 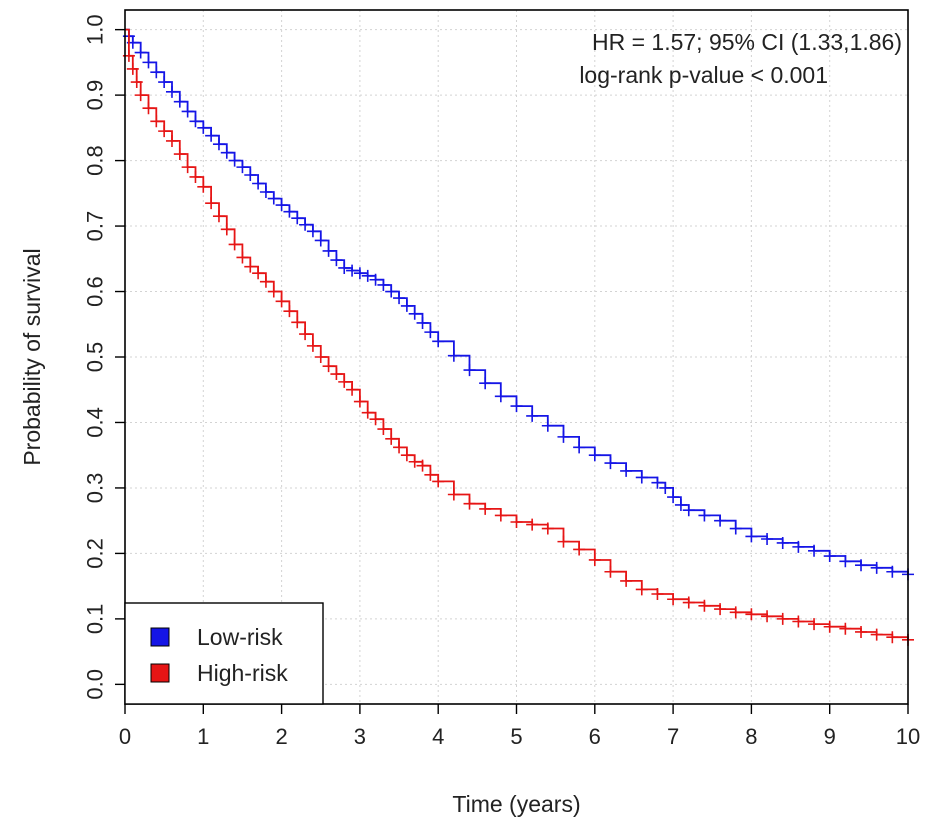 I want to click on x-axis-title: Time (years), so click(x=516, y=804).